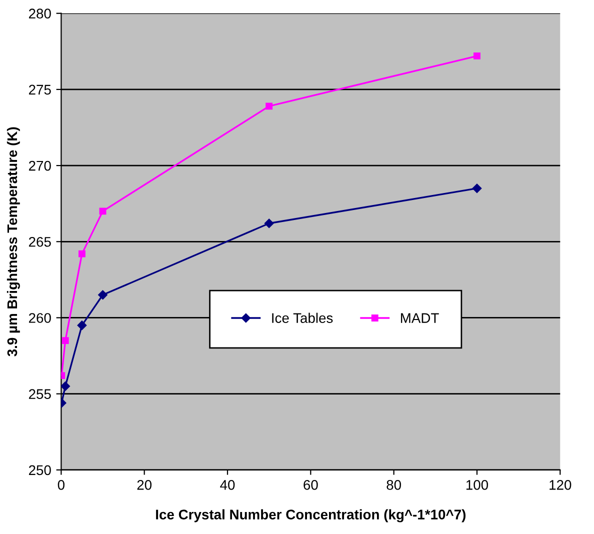 This screenshot has height=534, width=594. I want to click on y-tick-label: 270, so click(39, 165).